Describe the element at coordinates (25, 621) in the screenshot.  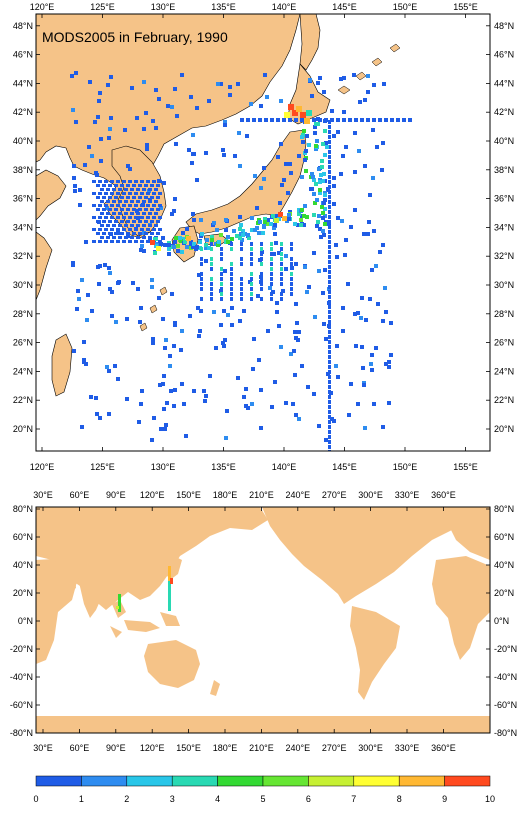
I see `lower-lat-labels-left: 80°N 60°N 40°N 20°N 0°N -20°N -40°N -60°N -80°N` at that location.